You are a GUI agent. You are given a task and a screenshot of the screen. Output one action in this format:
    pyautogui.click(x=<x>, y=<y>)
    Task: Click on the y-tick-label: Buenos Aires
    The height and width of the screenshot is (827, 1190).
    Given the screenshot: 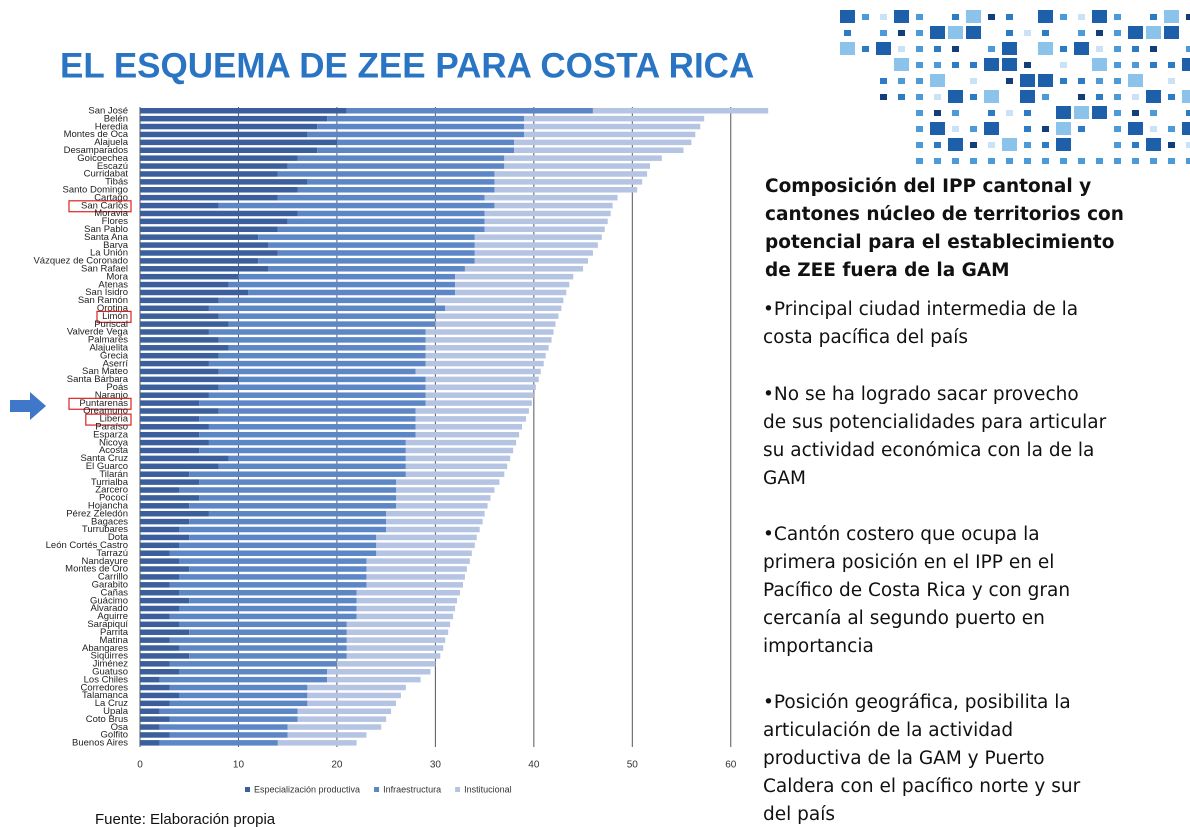 What is the action you would take?
    pyautogui.click(x=100, y=743)
    